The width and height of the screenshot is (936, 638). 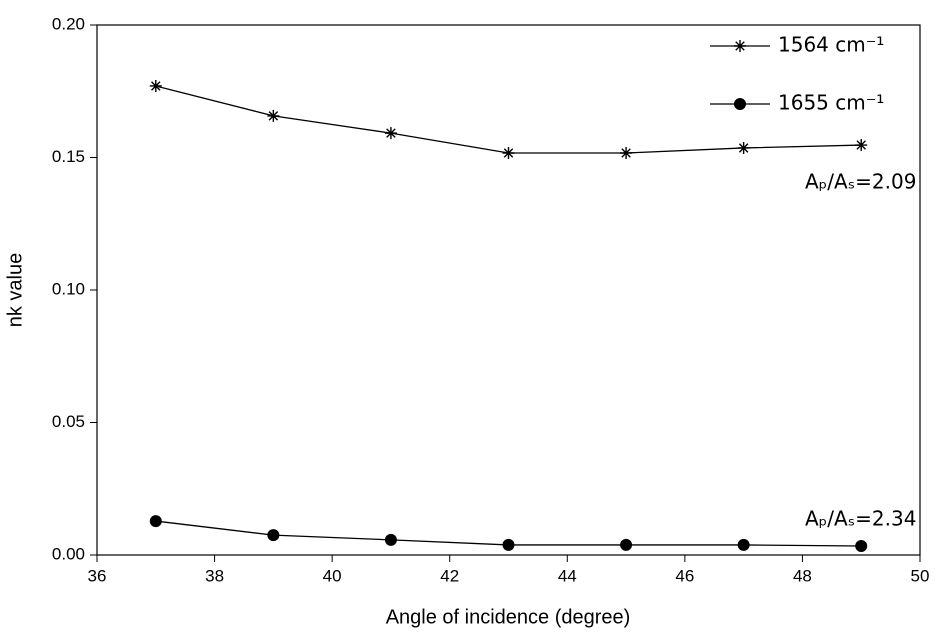 I want to click on x-axis-title: Angle of incidence (degree), so click(x=508, y=617).